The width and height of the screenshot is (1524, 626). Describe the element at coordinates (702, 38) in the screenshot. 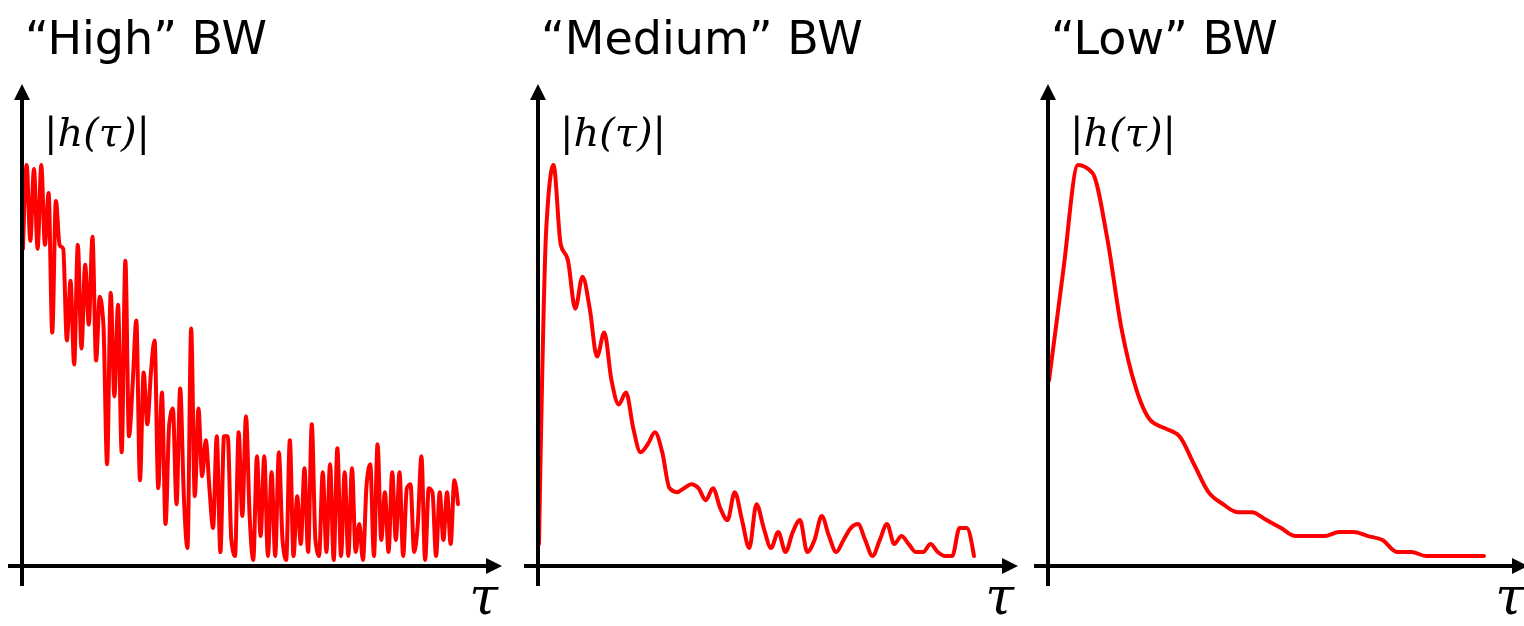

I see `chart-title: “Medium” BW` at that location.